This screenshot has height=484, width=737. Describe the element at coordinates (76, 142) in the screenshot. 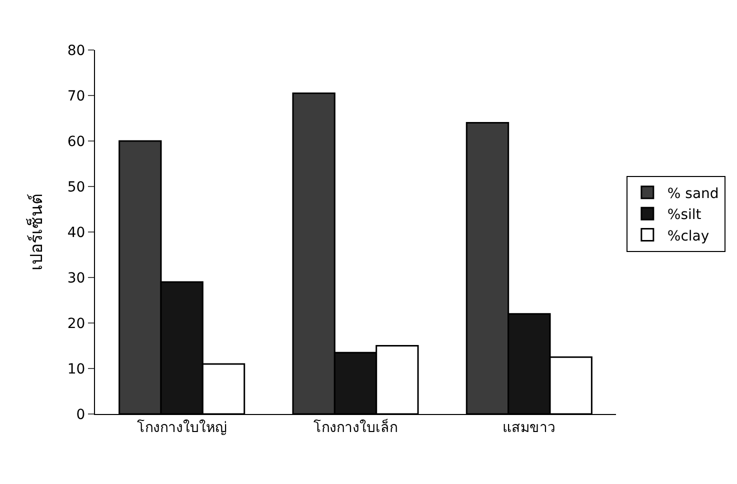

I see `y-tick-label: 60` at that location.